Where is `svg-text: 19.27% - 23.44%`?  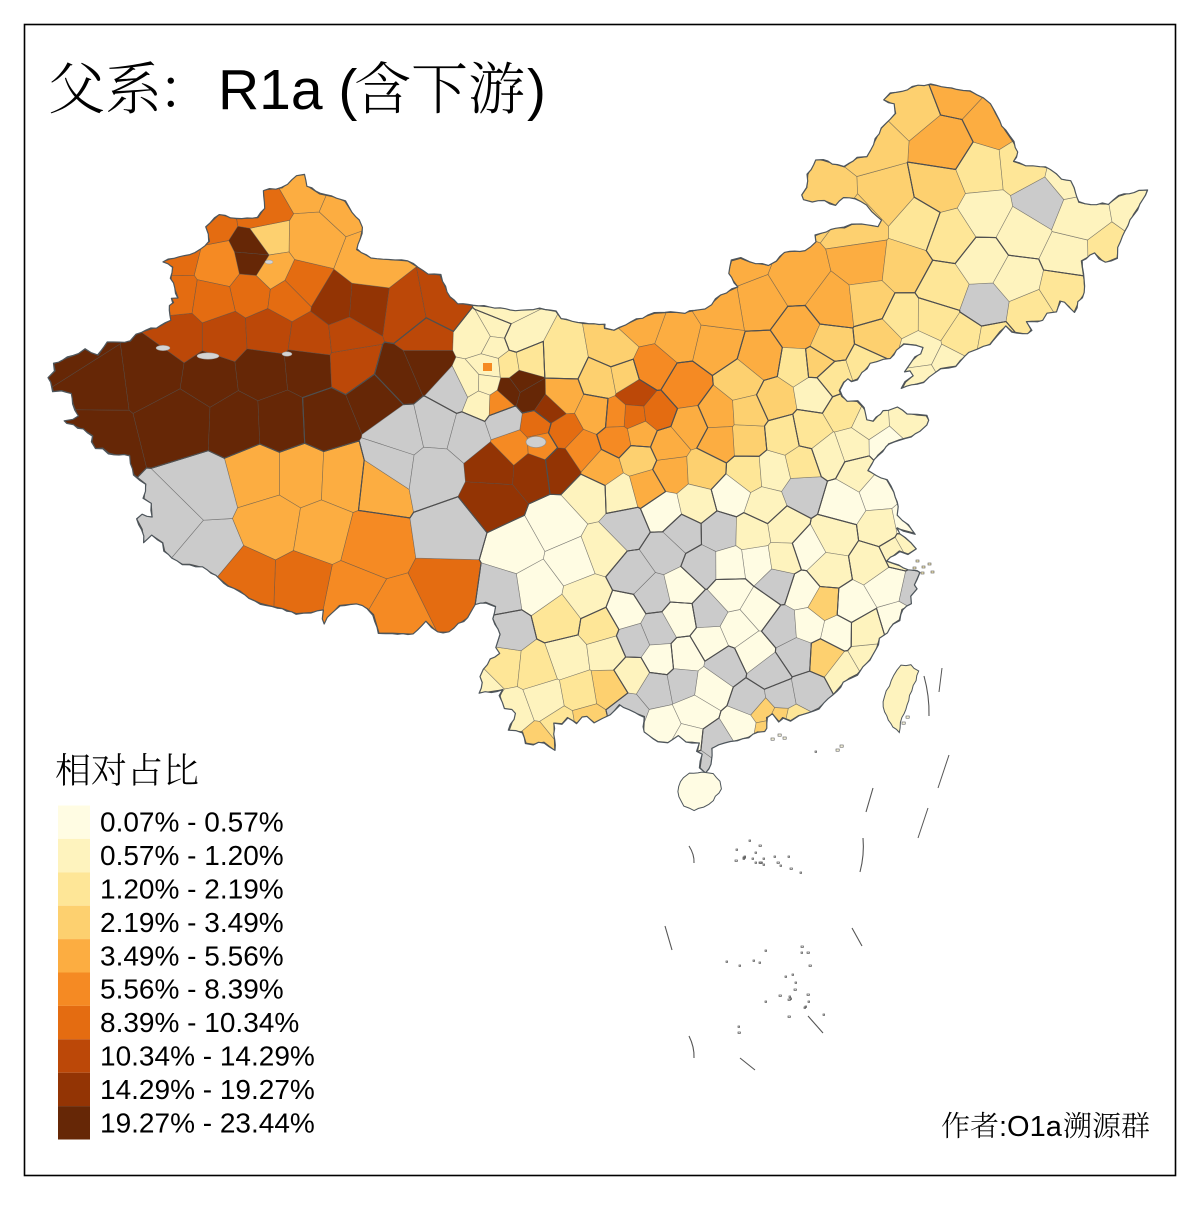 svg-text: 19.27% - 23.44% is located at coordinates (207, 1122).